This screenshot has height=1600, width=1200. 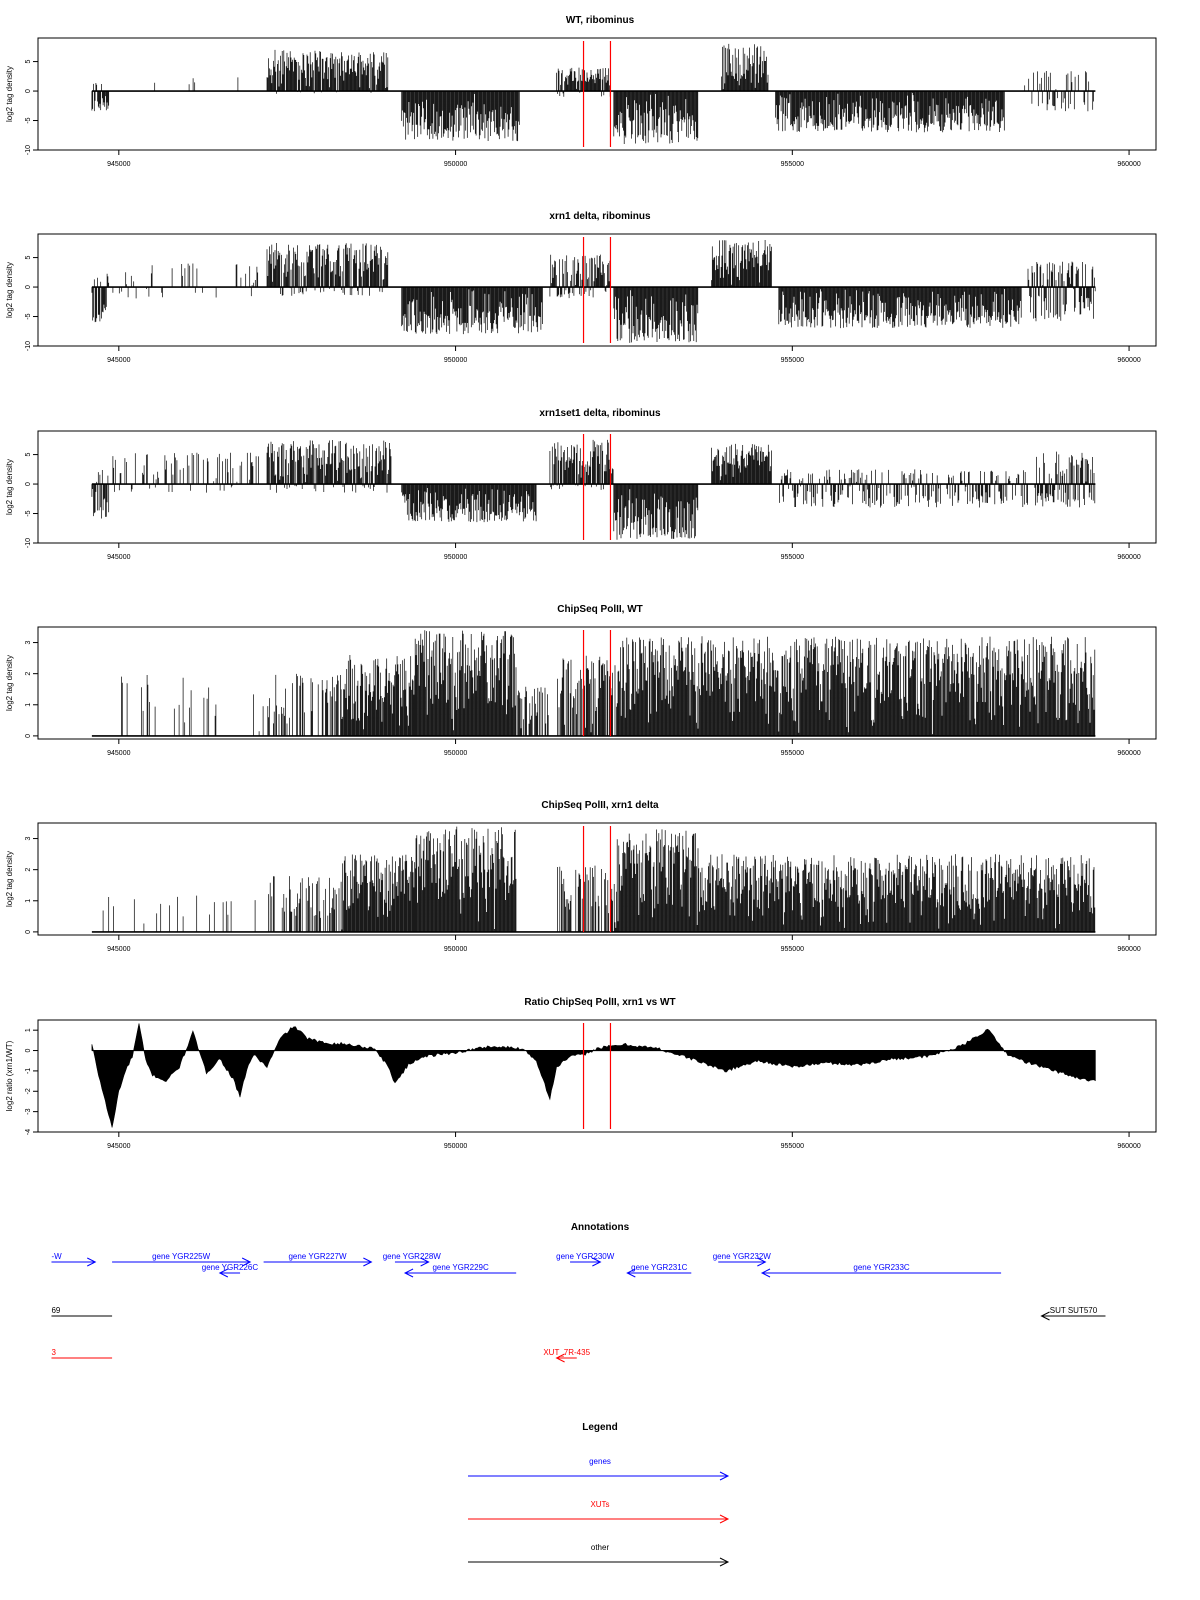 What do you see at coordinates (600, 413) in the screenshot?
I see `chart-title: xrn1set1 delta, ribominus` at bounding box center [600, 413].